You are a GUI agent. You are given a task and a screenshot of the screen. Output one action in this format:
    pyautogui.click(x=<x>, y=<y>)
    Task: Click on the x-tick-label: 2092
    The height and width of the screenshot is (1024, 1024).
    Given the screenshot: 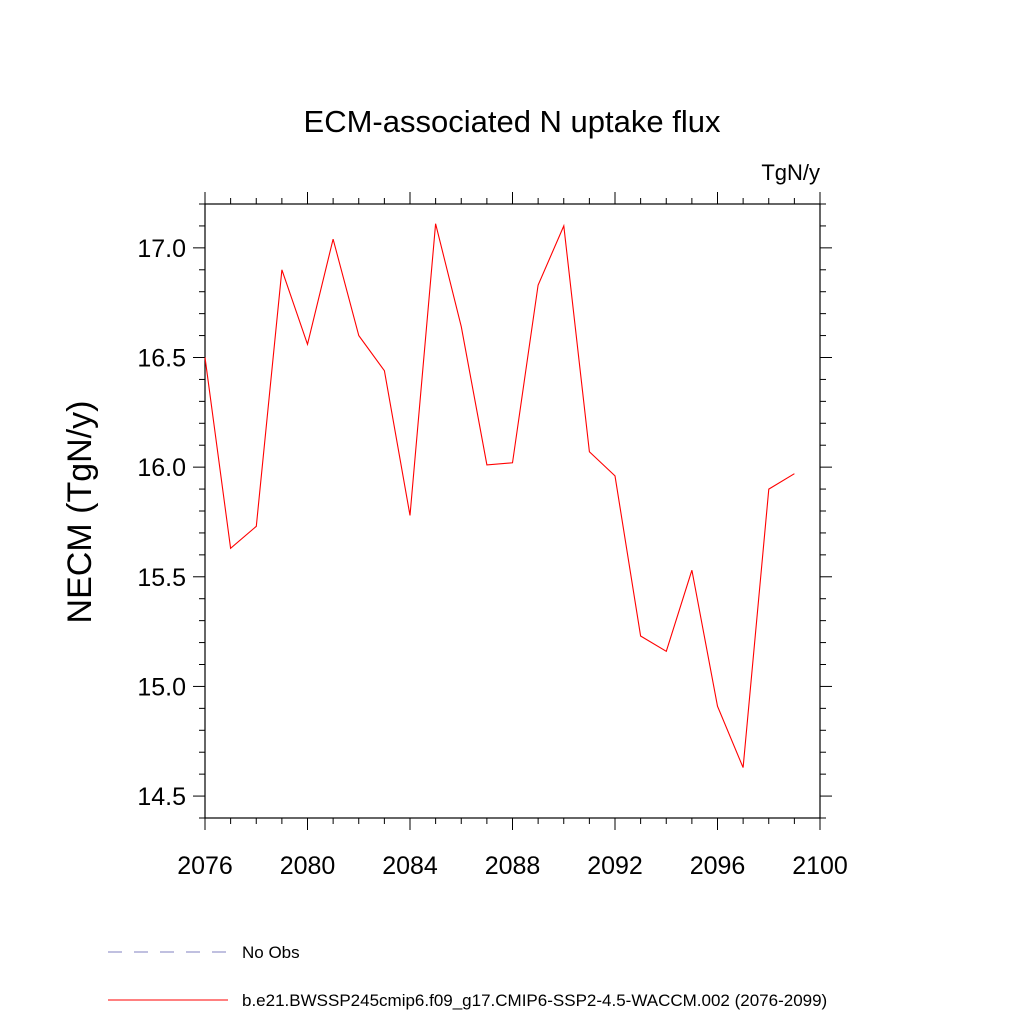 What is the action you would take?
    pyautogui.click(x=615, y=866)
    